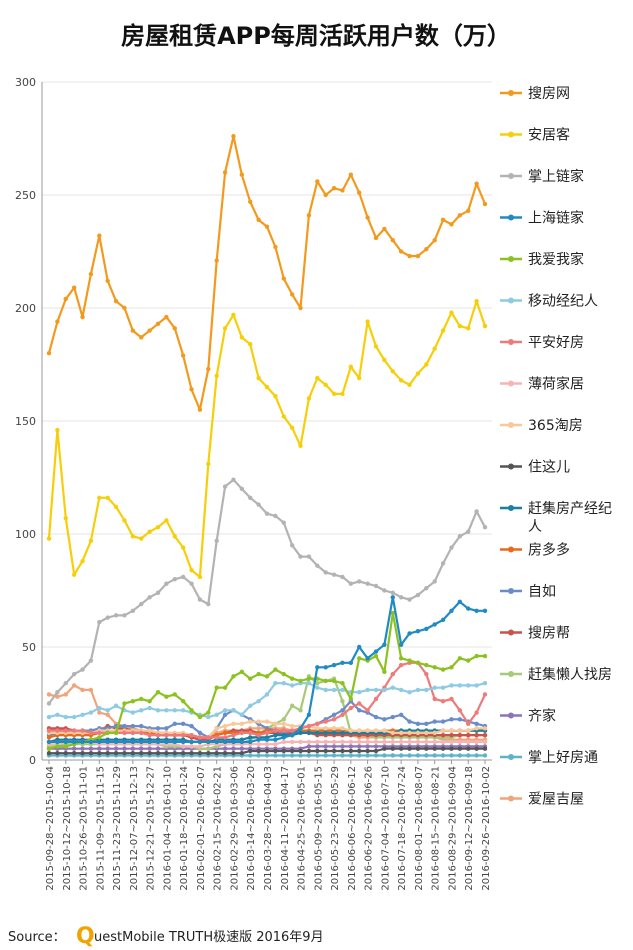 The image size is (633, 950). Describe the element at coordinates (542, 176) in the screenshot. I see `legend-item: 掌上链家` at that location.